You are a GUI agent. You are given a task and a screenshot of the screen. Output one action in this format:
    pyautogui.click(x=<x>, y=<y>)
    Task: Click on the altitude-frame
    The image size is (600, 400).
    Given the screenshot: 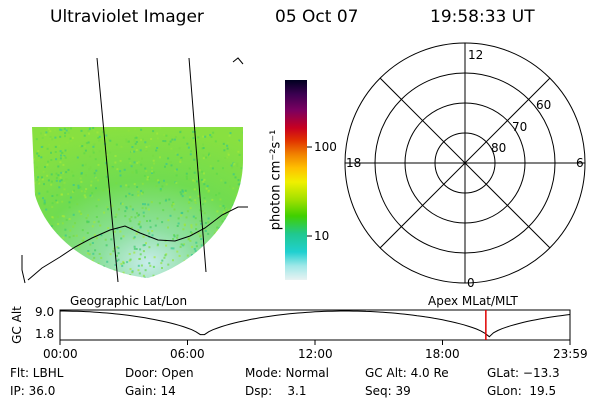 What is the action you would take?
    pyautogui.click(x=315, y=325)
    